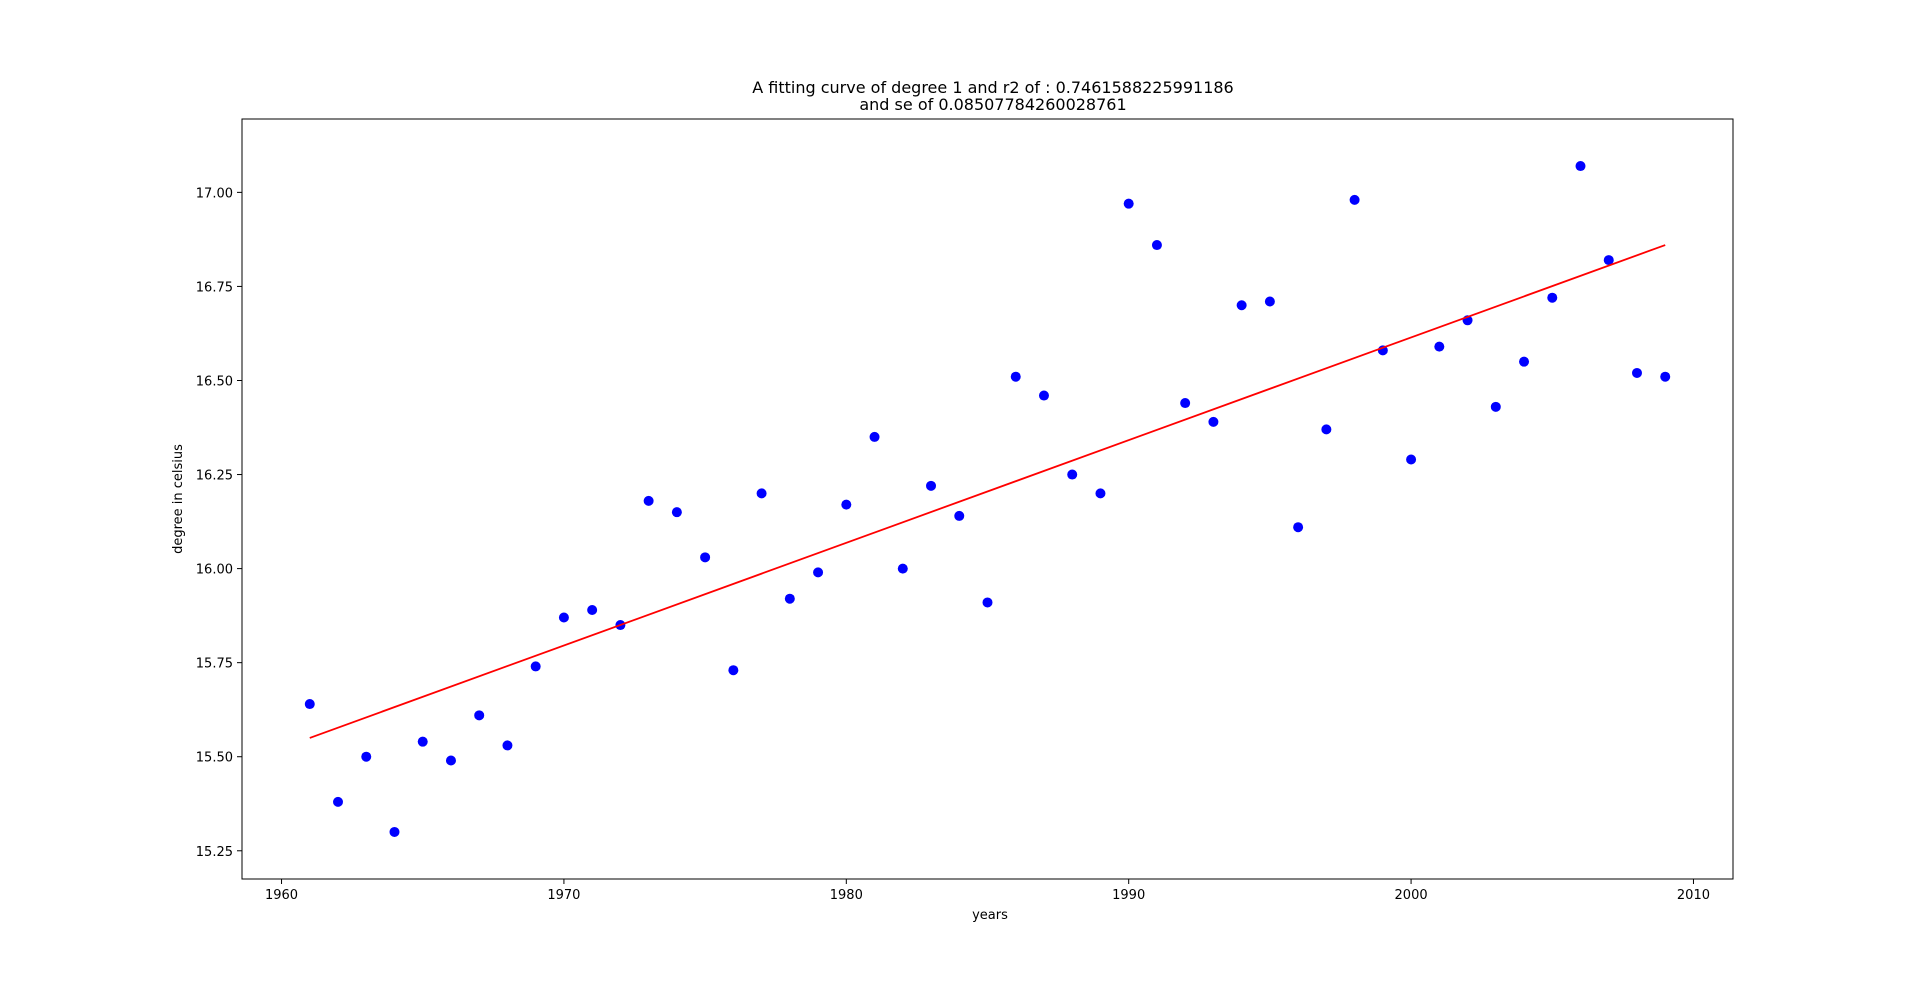 Image resolution: width=1920 pixels, height=983 pixels. Describe the element at coordinates (214, 570) in the screenshot. I see `y-tick-label: 16.00` at that location.